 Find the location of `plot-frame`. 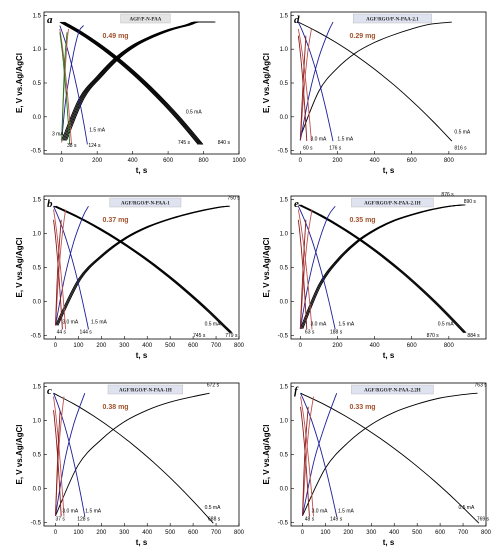

plot-frame is located at coordinates (141, 267).